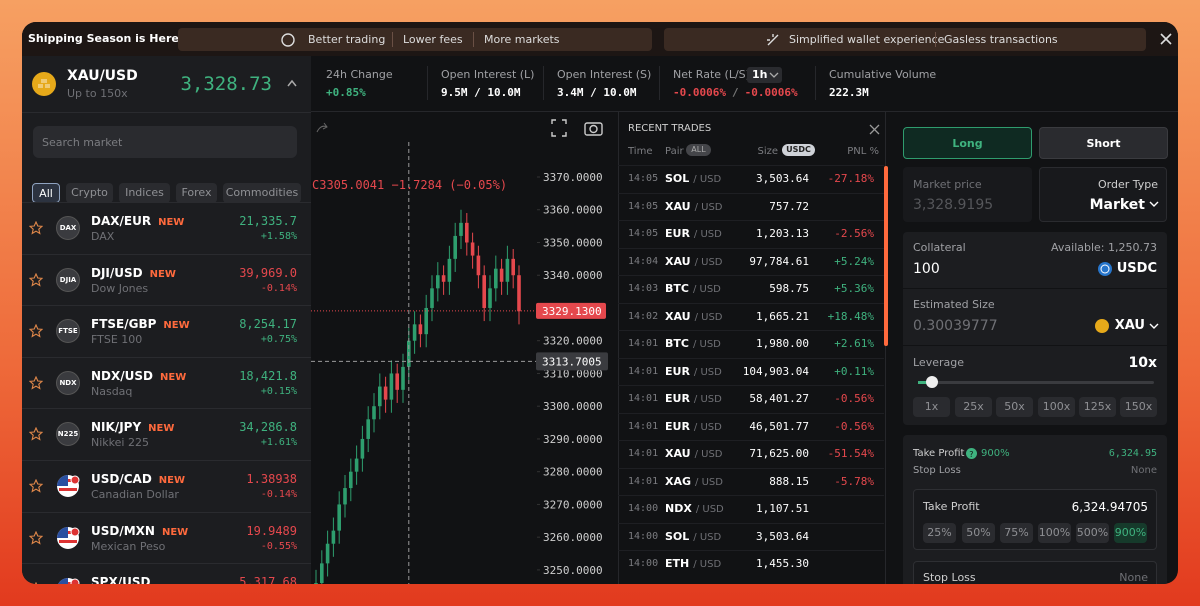 Image resolution: width=1200 pixels, height=606 pixels. I want to click on tp-option: 100%, so click(1054, 533).